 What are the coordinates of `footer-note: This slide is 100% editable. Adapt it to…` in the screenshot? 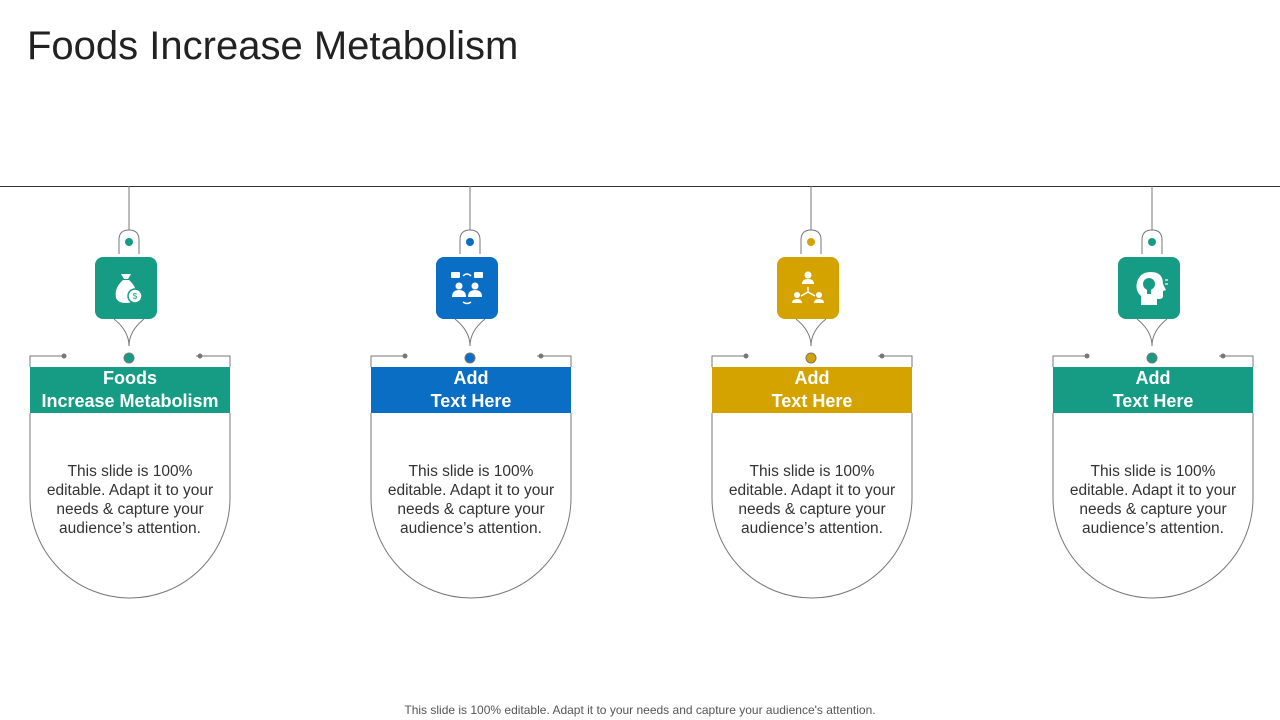 It's located at (640, 710).